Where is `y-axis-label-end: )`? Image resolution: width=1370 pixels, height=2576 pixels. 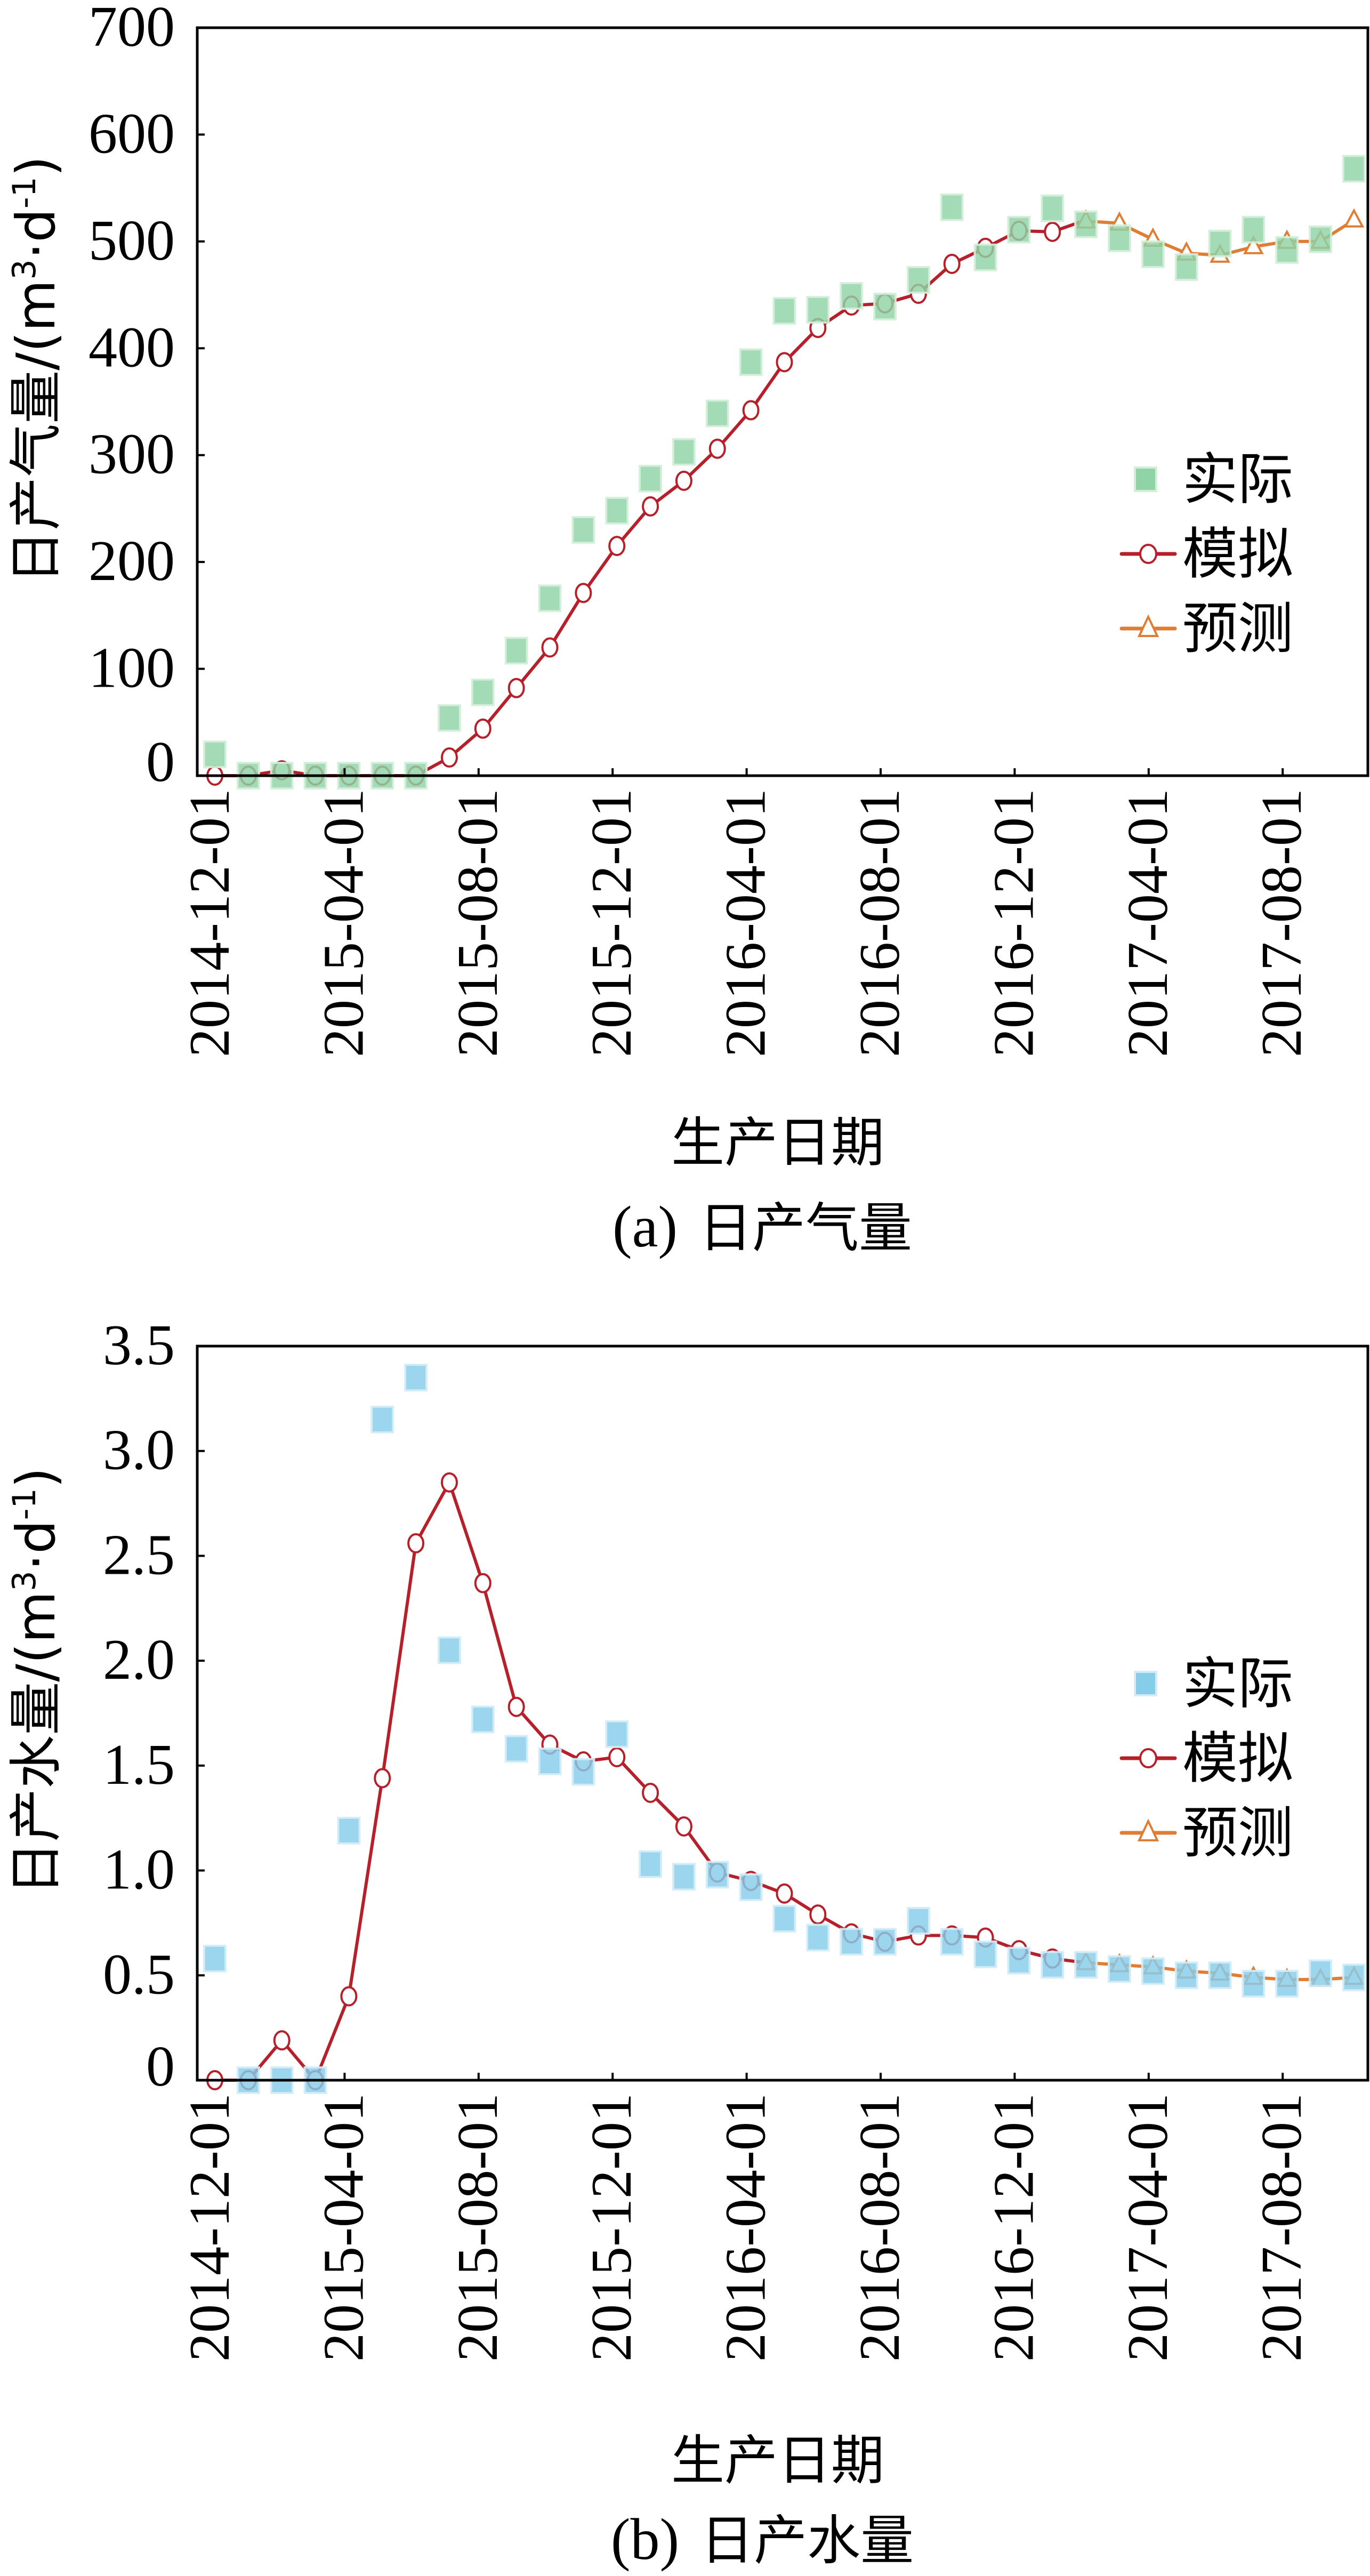
y-axis-label-end: ) is located at coordinates (36, 1477).